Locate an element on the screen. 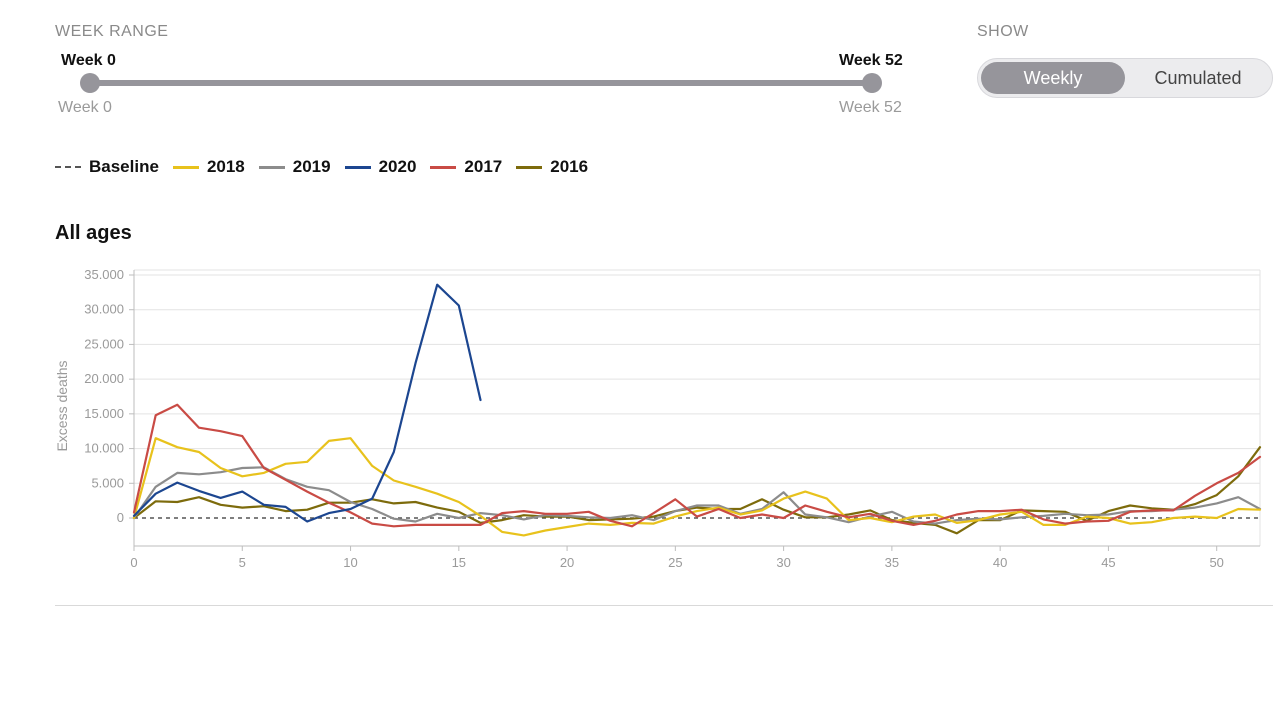 This screenshot has width=1280, height=720. week-range-slider-track is located at coordinates (481, 83).